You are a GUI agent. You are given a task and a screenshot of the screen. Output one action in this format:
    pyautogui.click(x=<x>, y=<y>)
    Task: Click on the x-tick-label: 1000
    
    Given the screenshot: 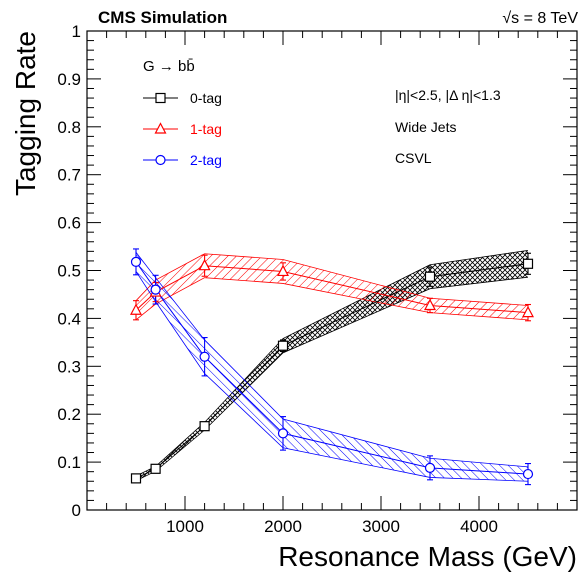 What is the action you would take?
    pyautogui.click(x=185, y=526)
    